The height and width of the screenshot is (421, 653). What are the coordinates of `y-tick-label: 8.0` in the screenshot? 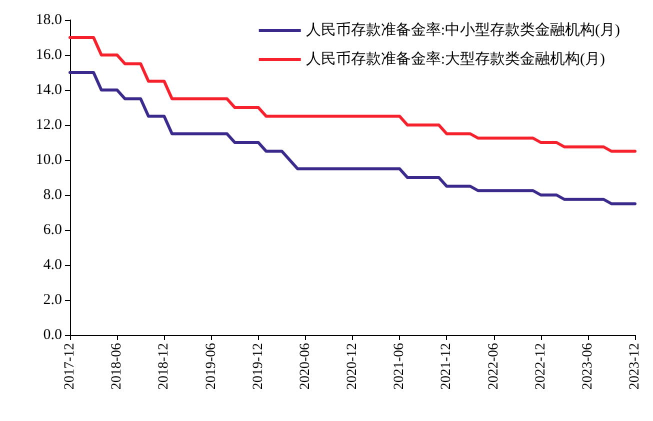 It's located at (52, 195).